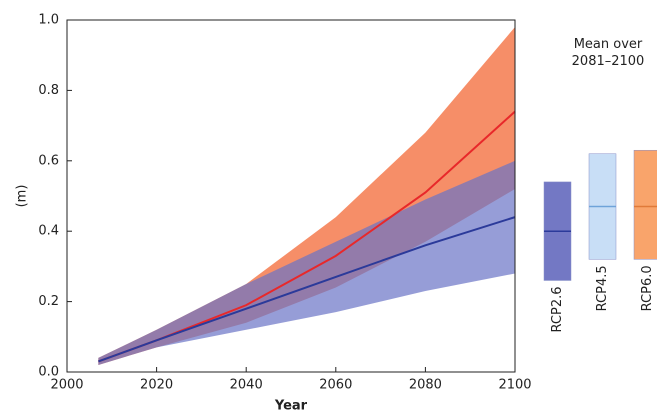 The image size is (657, 413). I want to click on y-axis-label: (m), so click(22, 196).